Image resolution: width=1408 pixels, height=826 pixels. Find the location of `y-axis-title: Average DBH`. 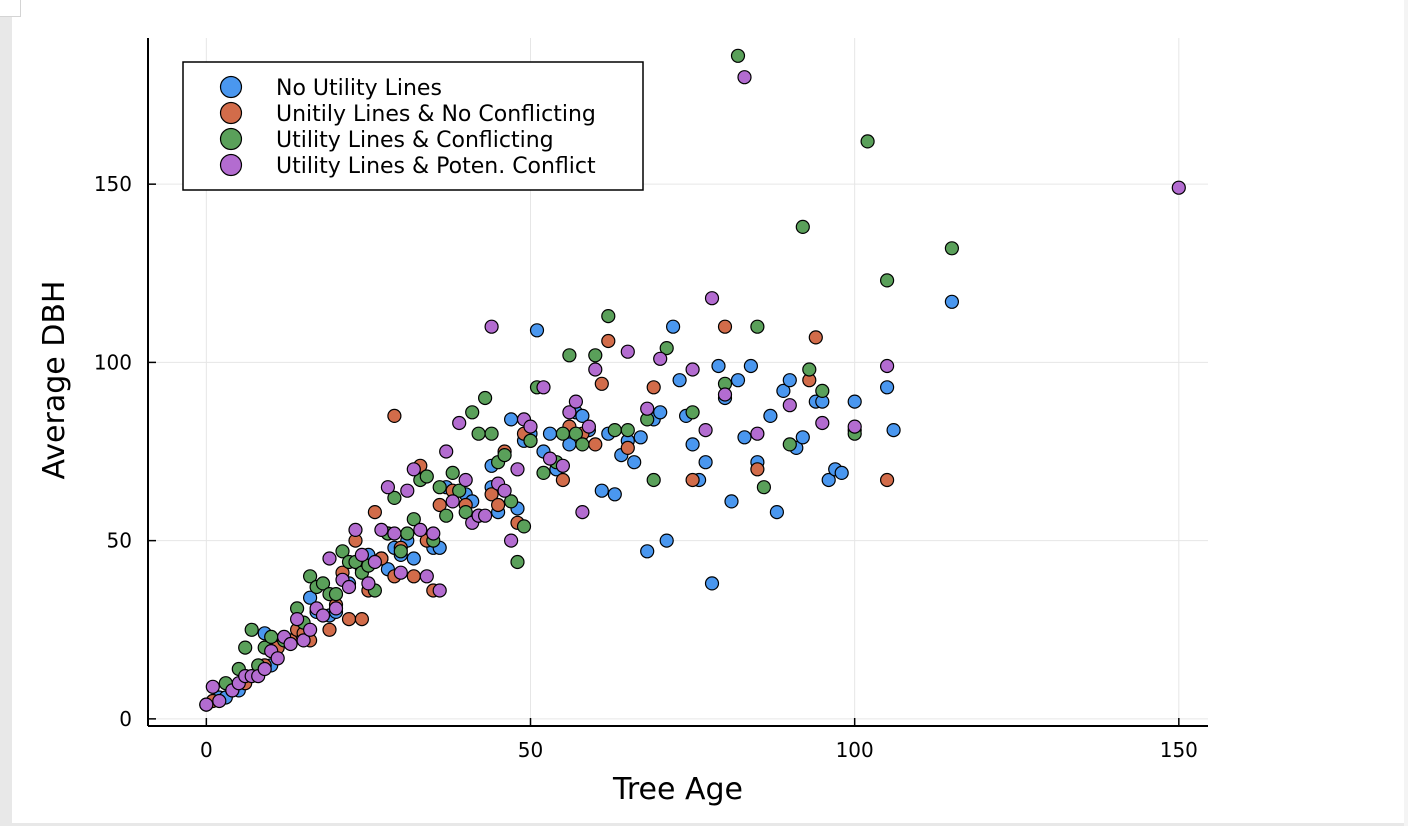

y-axis-title: Average DBH is located at coordinates (54, 380).